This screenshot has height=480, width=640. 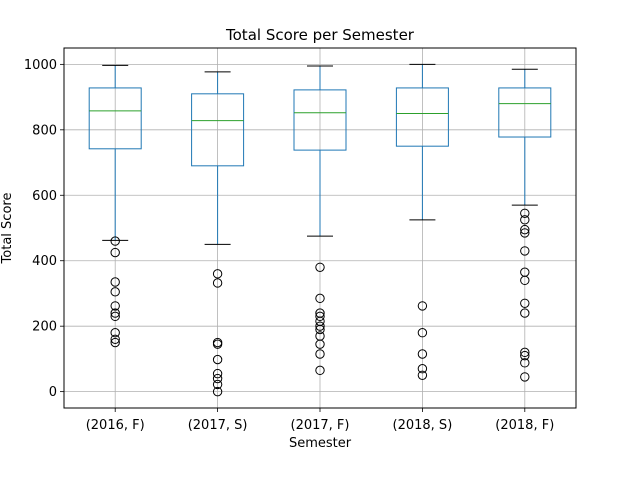 What do you see at coordinates (115, 425) in the screenshot?
I see `x-tick-label: (2016, F)` at bounding box center [115, 425].